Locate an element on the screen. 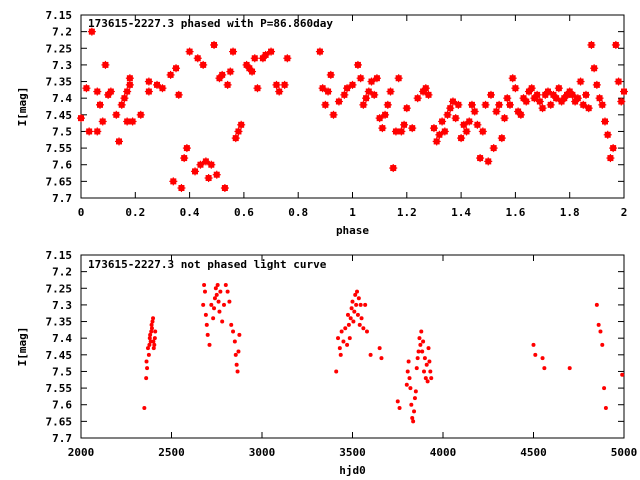 This screenshot has width=640, height=480. x-tick-label: 1.4 is located at coordinates (461, 212).